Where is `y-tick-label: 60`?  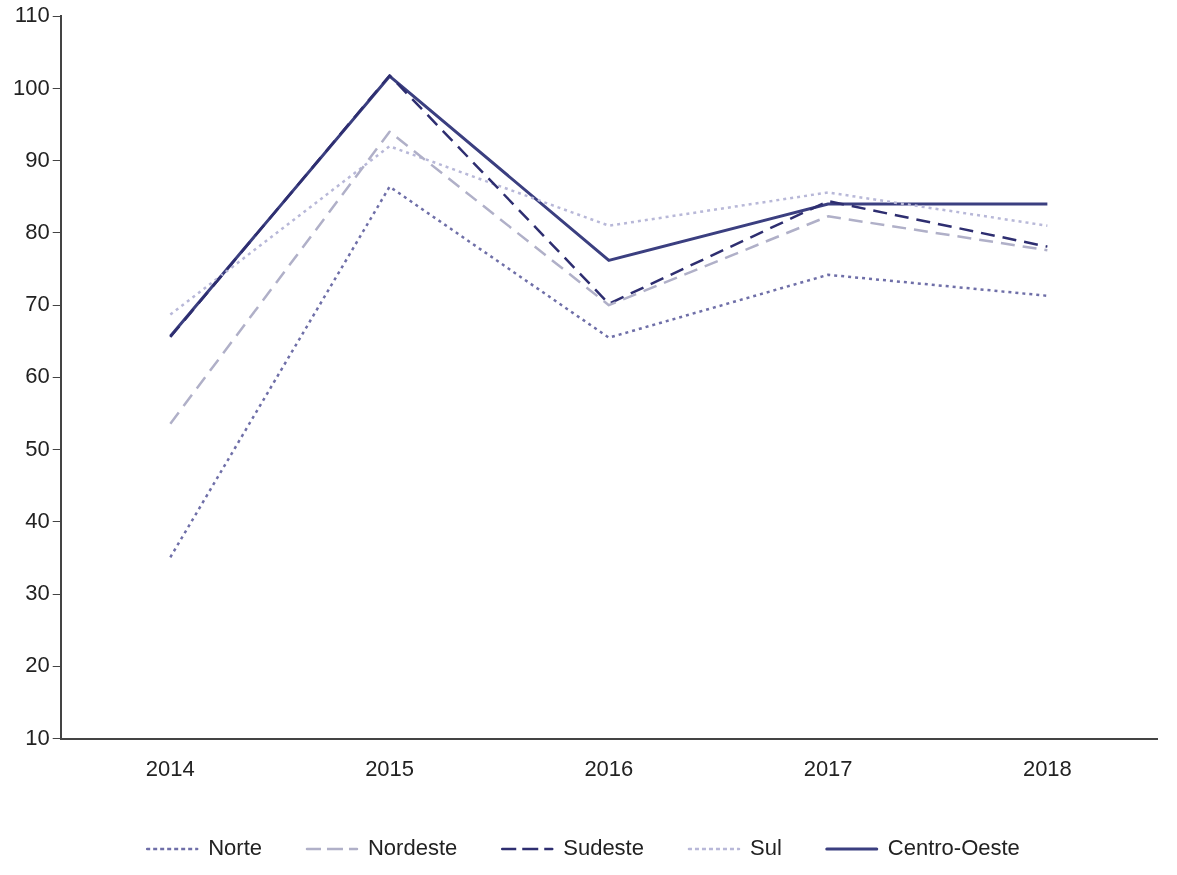
y-tick-label: 60 is located at coordinates (37, 376).